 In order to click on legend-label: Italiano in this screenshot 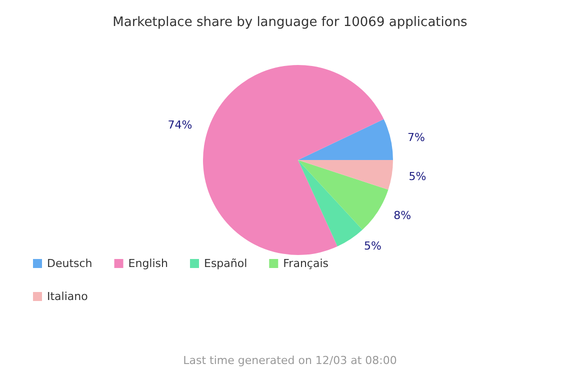, I will do `click(67, 296)`.